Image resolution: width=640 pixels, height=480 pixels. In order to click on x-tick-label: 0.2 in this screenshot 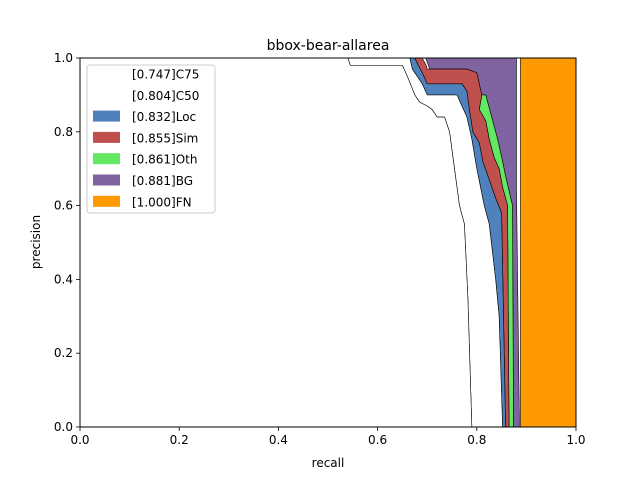, I will do `click(179, 440)`.